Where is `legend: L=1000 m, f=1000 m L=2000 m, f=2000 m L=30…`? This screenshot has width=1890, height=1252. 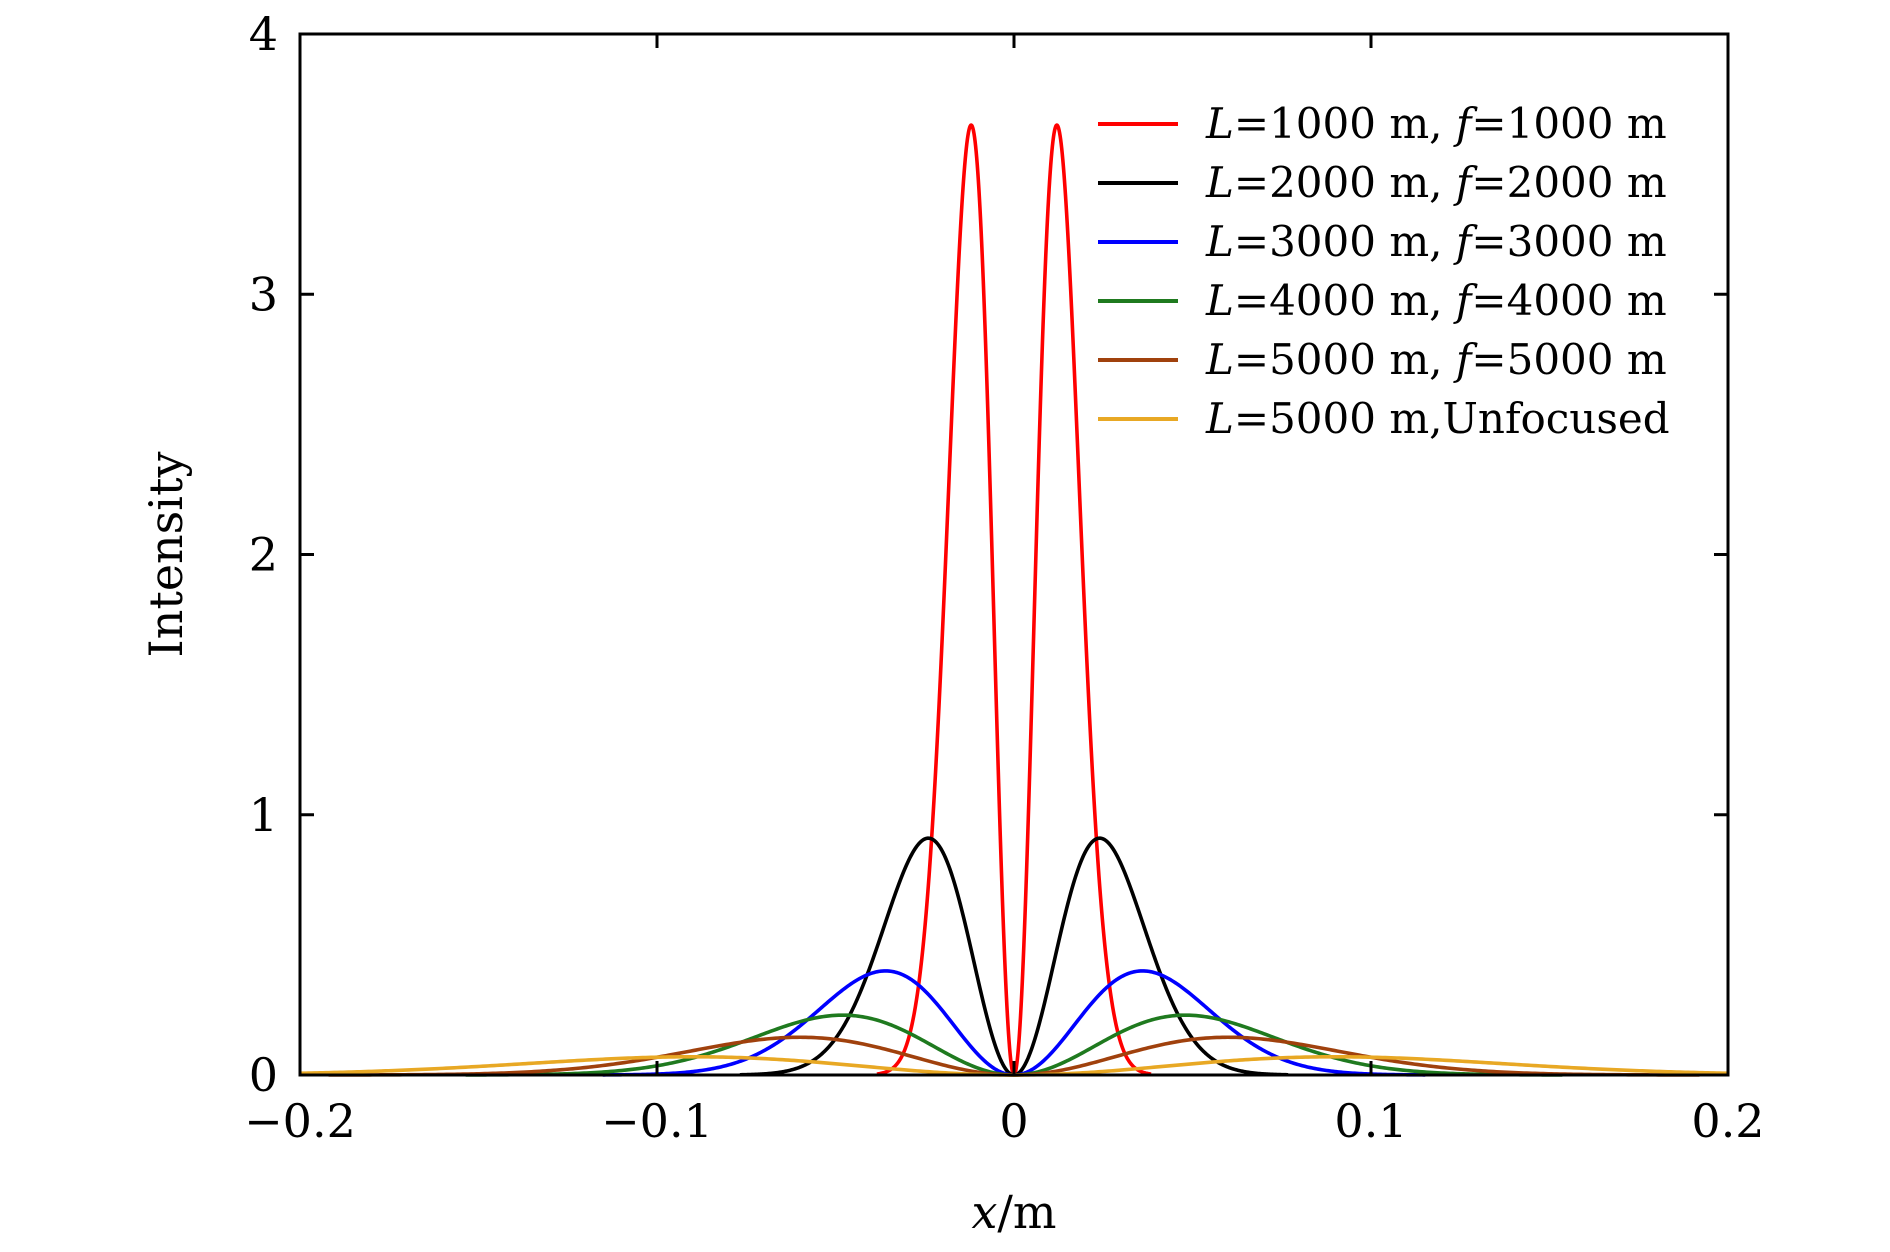 legend: L=1000 m, f=1000 m L=2000 m, f=2000 m L=30… is located at coordinates (1384, 271).